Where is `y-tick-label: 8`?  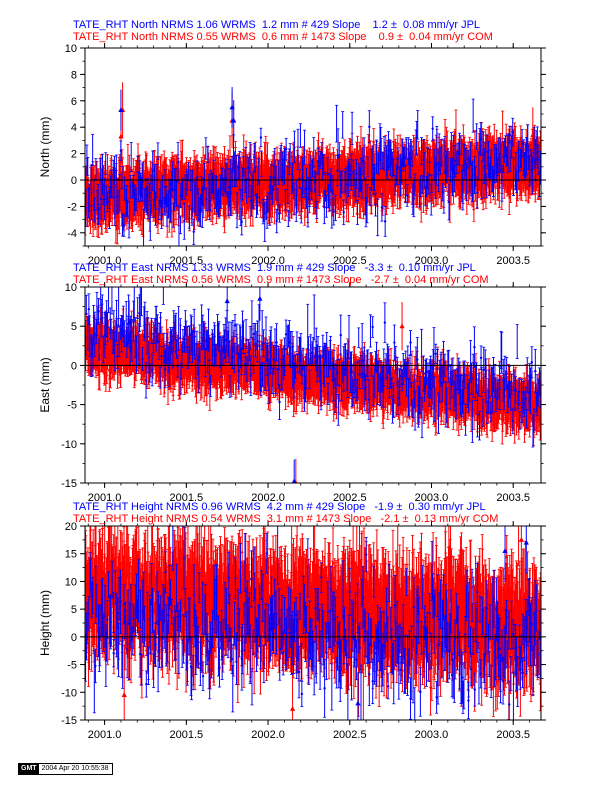
y-tick-label: 8 is located at coordinates (74, 75).